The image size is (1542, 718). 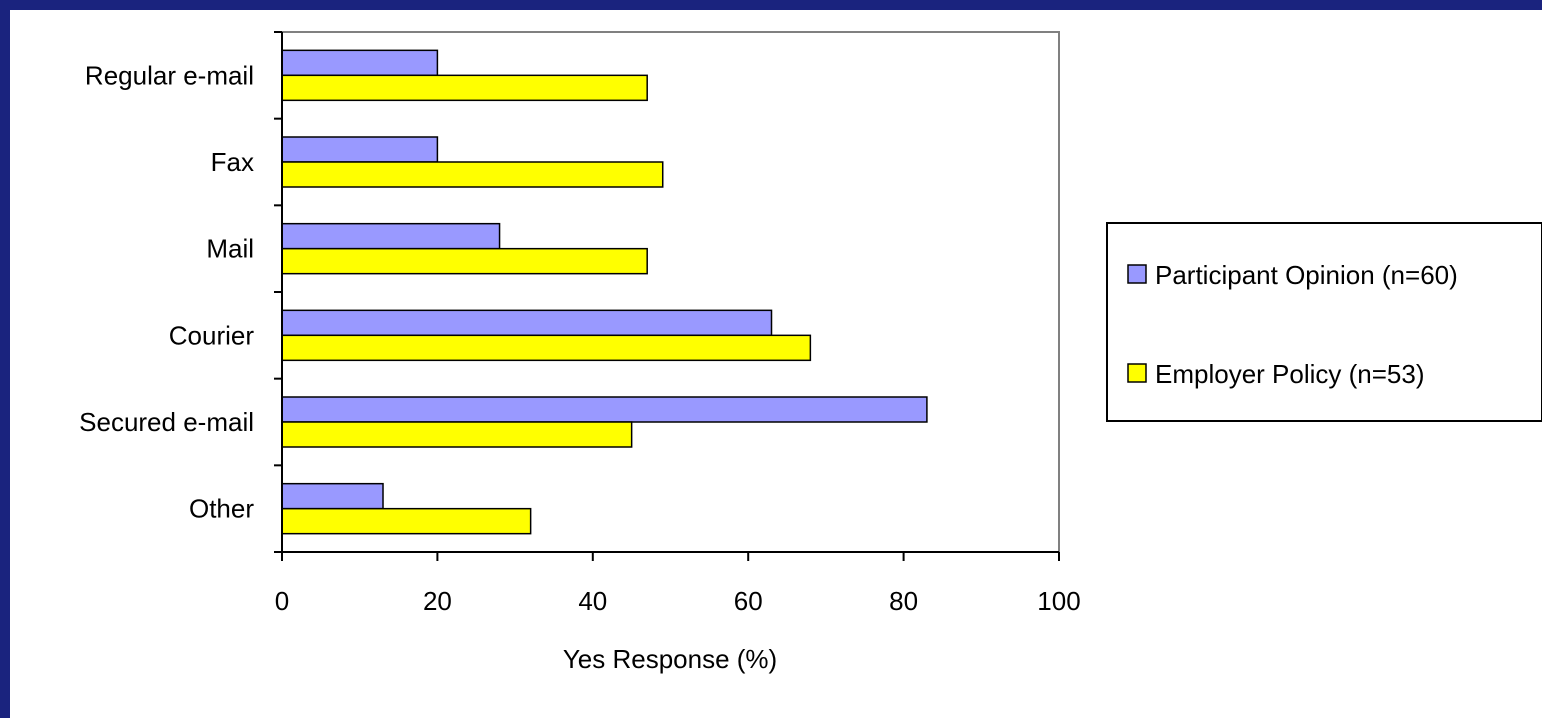 I want to click on bar-mail-participant-opinion, so click(x=391, y=236).